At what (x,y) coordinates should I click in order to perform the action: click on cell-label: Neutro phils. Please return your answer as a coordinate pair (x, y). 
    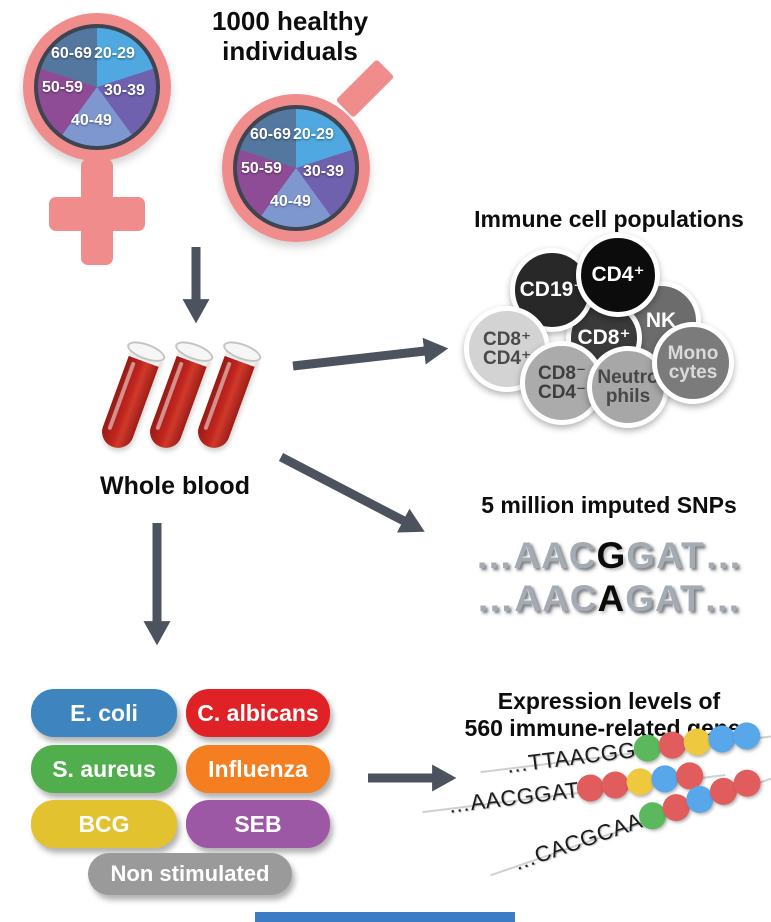
    Looking at the image, I should click on (628, 386).